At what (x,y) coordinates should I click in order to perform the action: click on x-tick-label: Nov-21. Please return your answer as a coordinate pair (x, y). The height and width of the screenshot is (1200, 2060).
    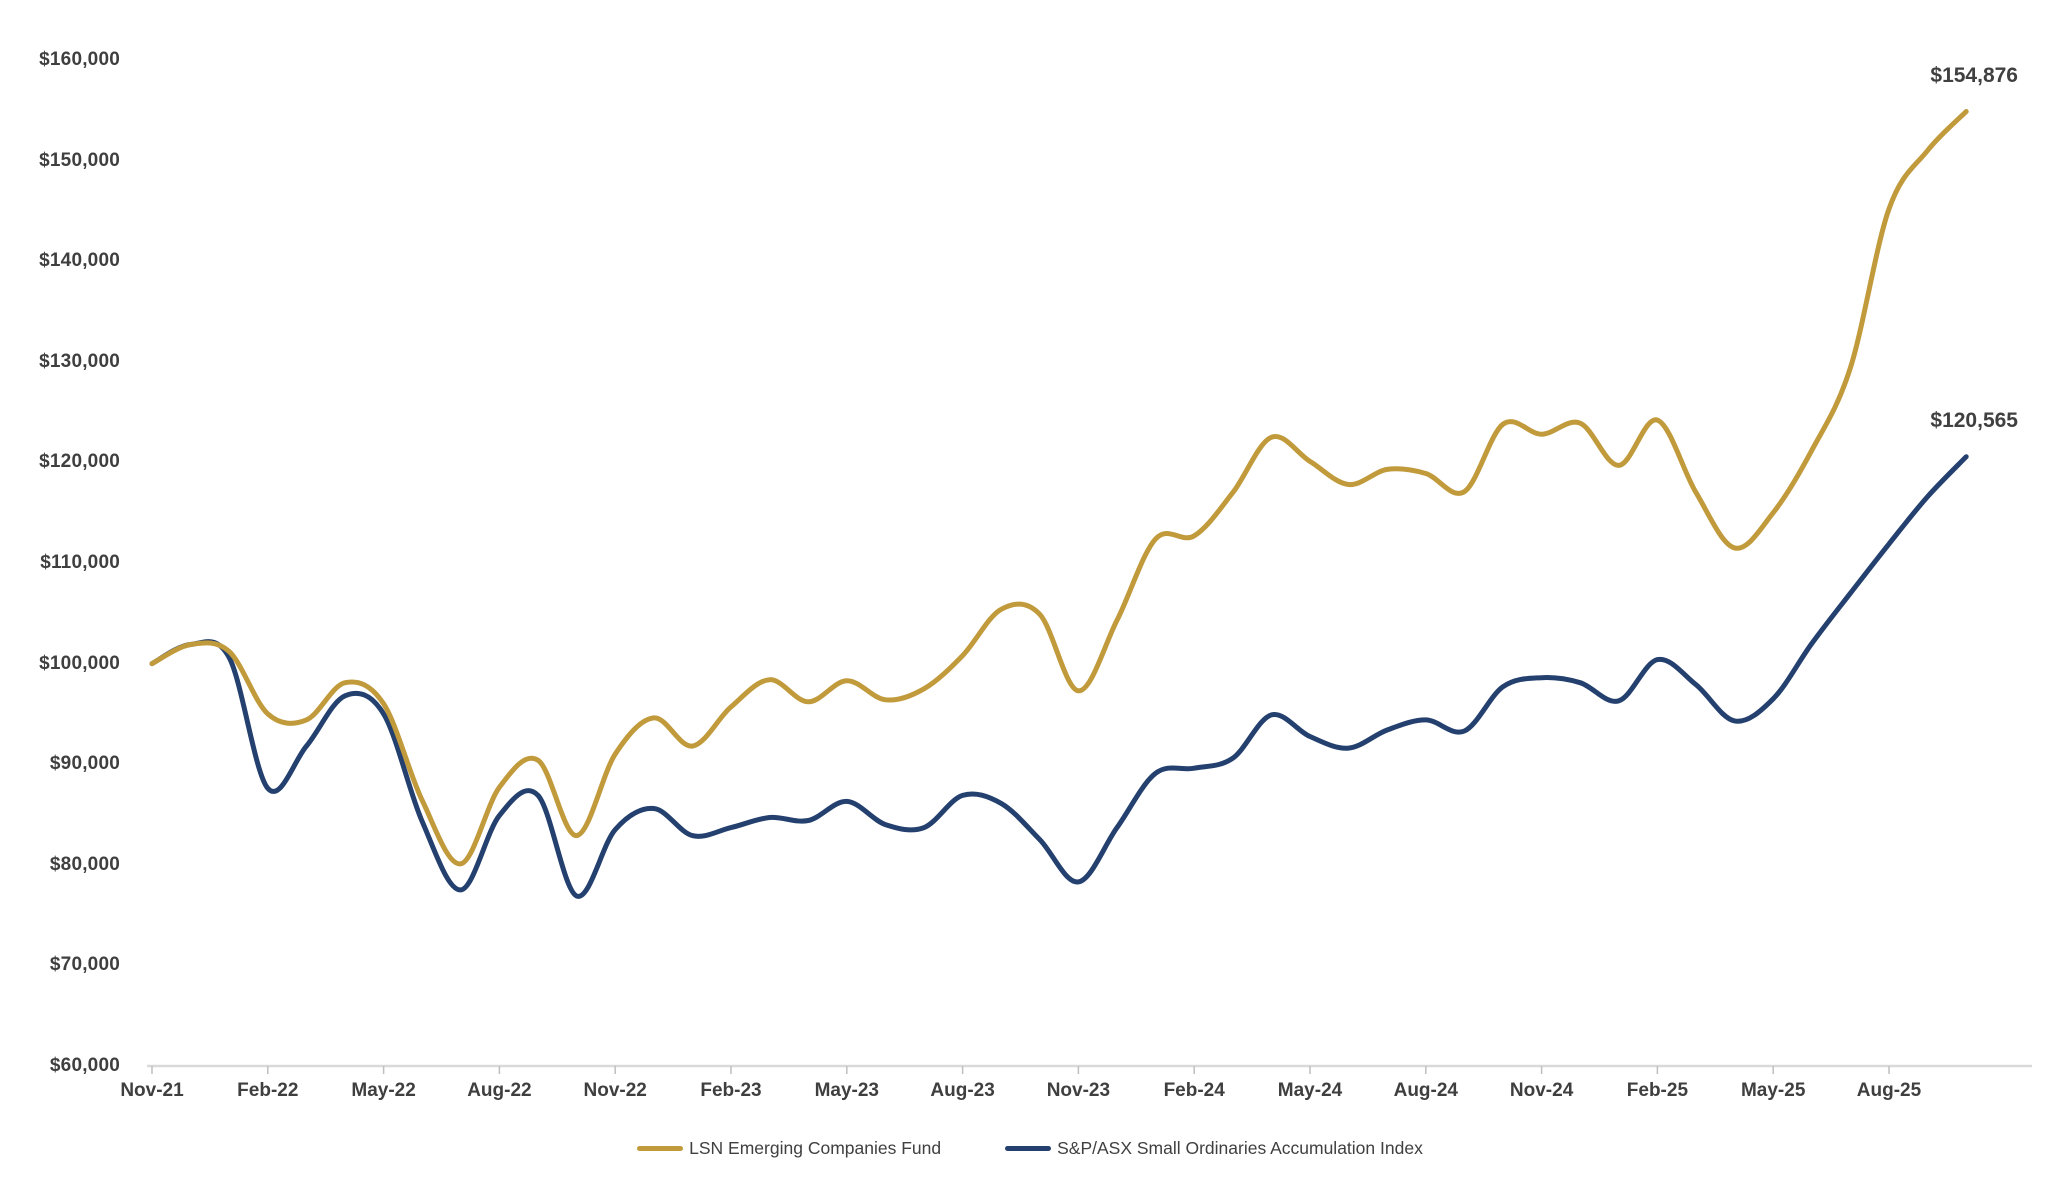
    Looking at the image, I should click on (152, 1090).